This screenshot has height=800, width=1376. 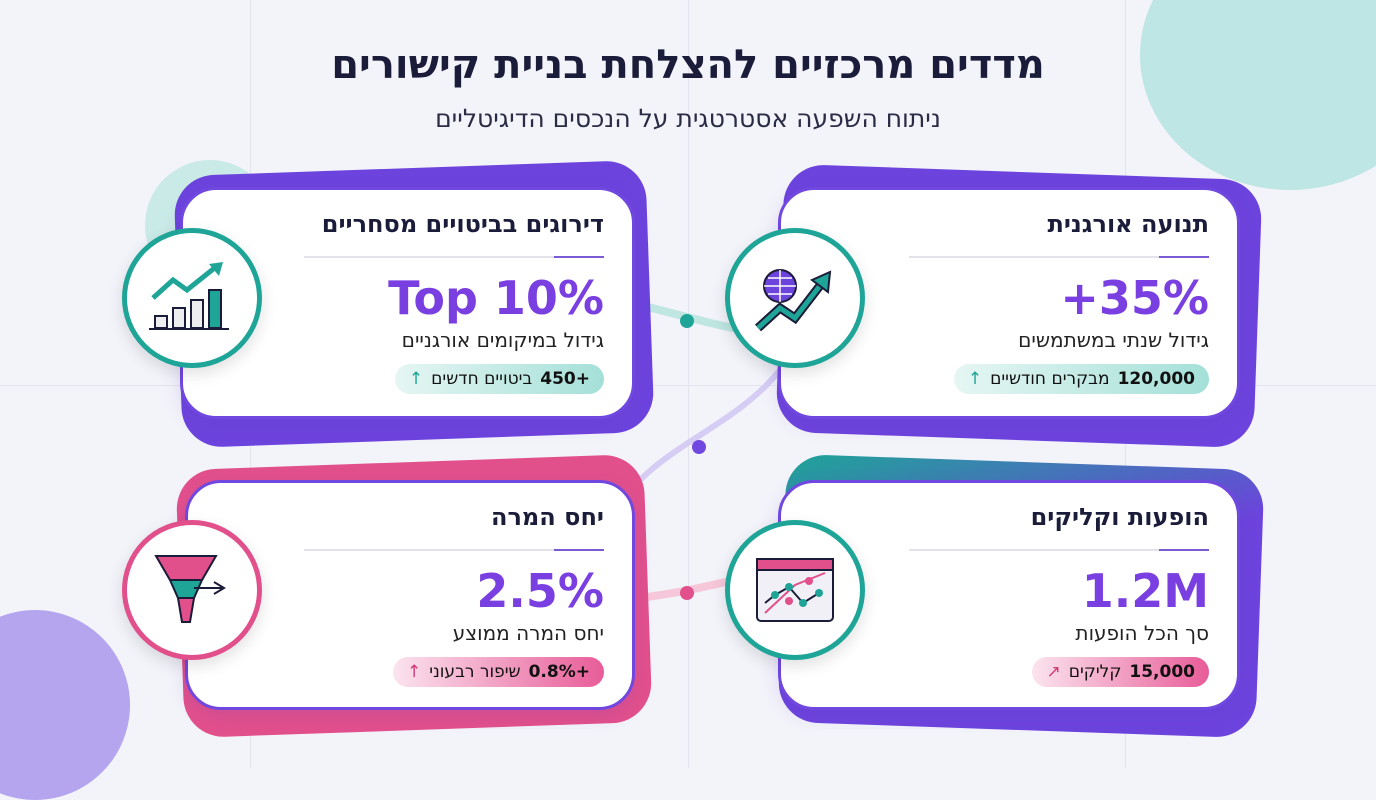 I want to click on card-badge: +450 ביטויים חדשים ↑, so click(x=499, y=379).